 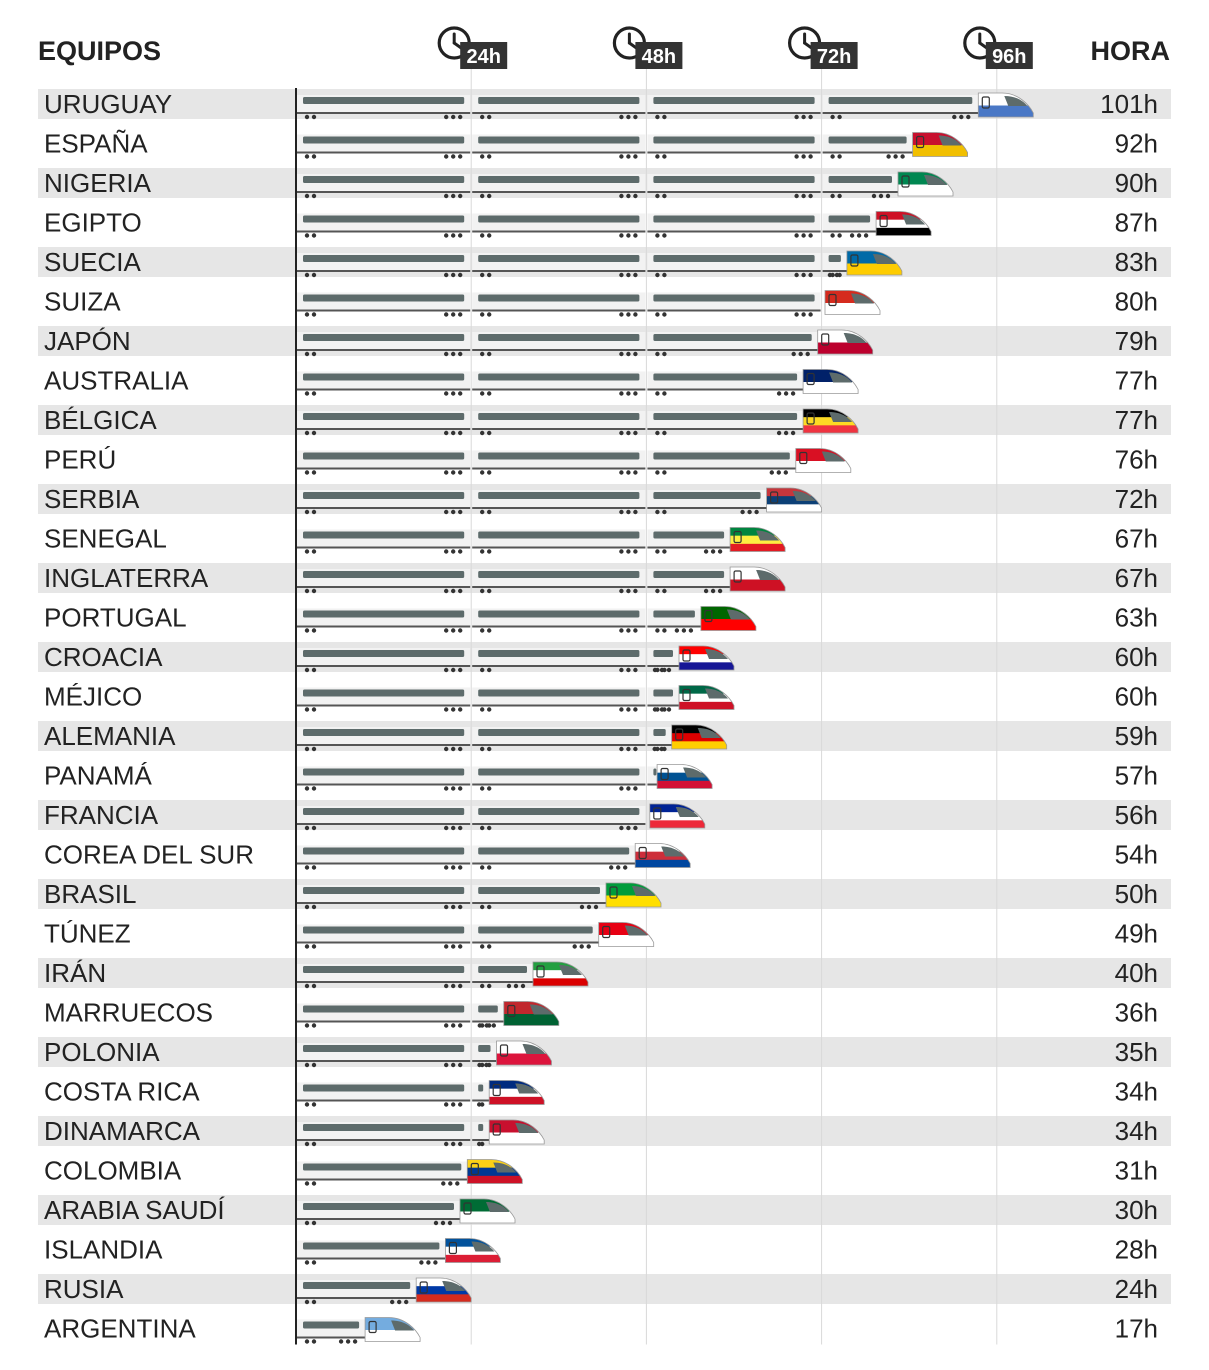 What do you see at coordinates (101, 815) in the screenshot?
I see `team-label: FRANCIA` at bounding box center [101, 815].